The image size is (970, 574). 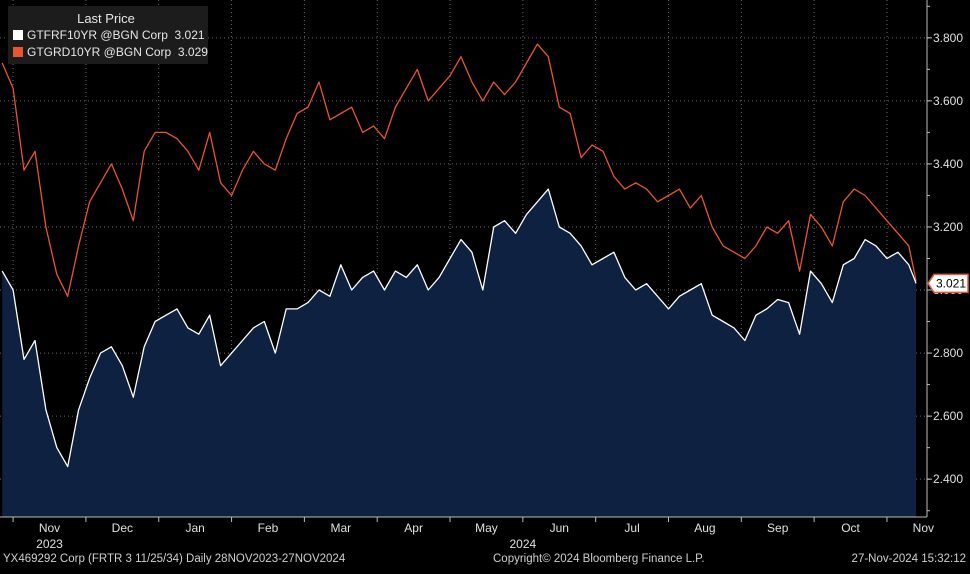 What do you see at coordinates (18, 35) in the screenshot?
I see `legend-swatch-white` at bounding box center [18, 35].